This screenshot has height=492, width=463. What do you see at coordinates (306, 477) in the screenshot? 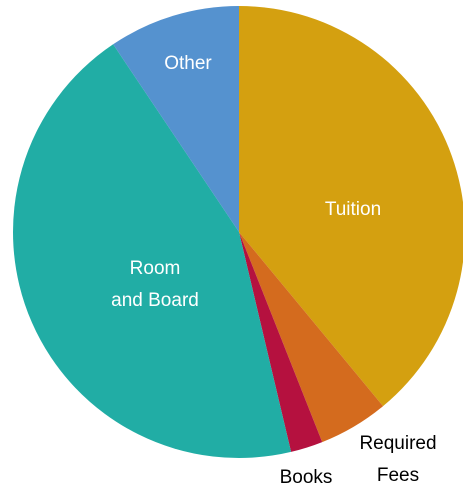
I see `slice-label: Books` at bounding box center [306, 477].